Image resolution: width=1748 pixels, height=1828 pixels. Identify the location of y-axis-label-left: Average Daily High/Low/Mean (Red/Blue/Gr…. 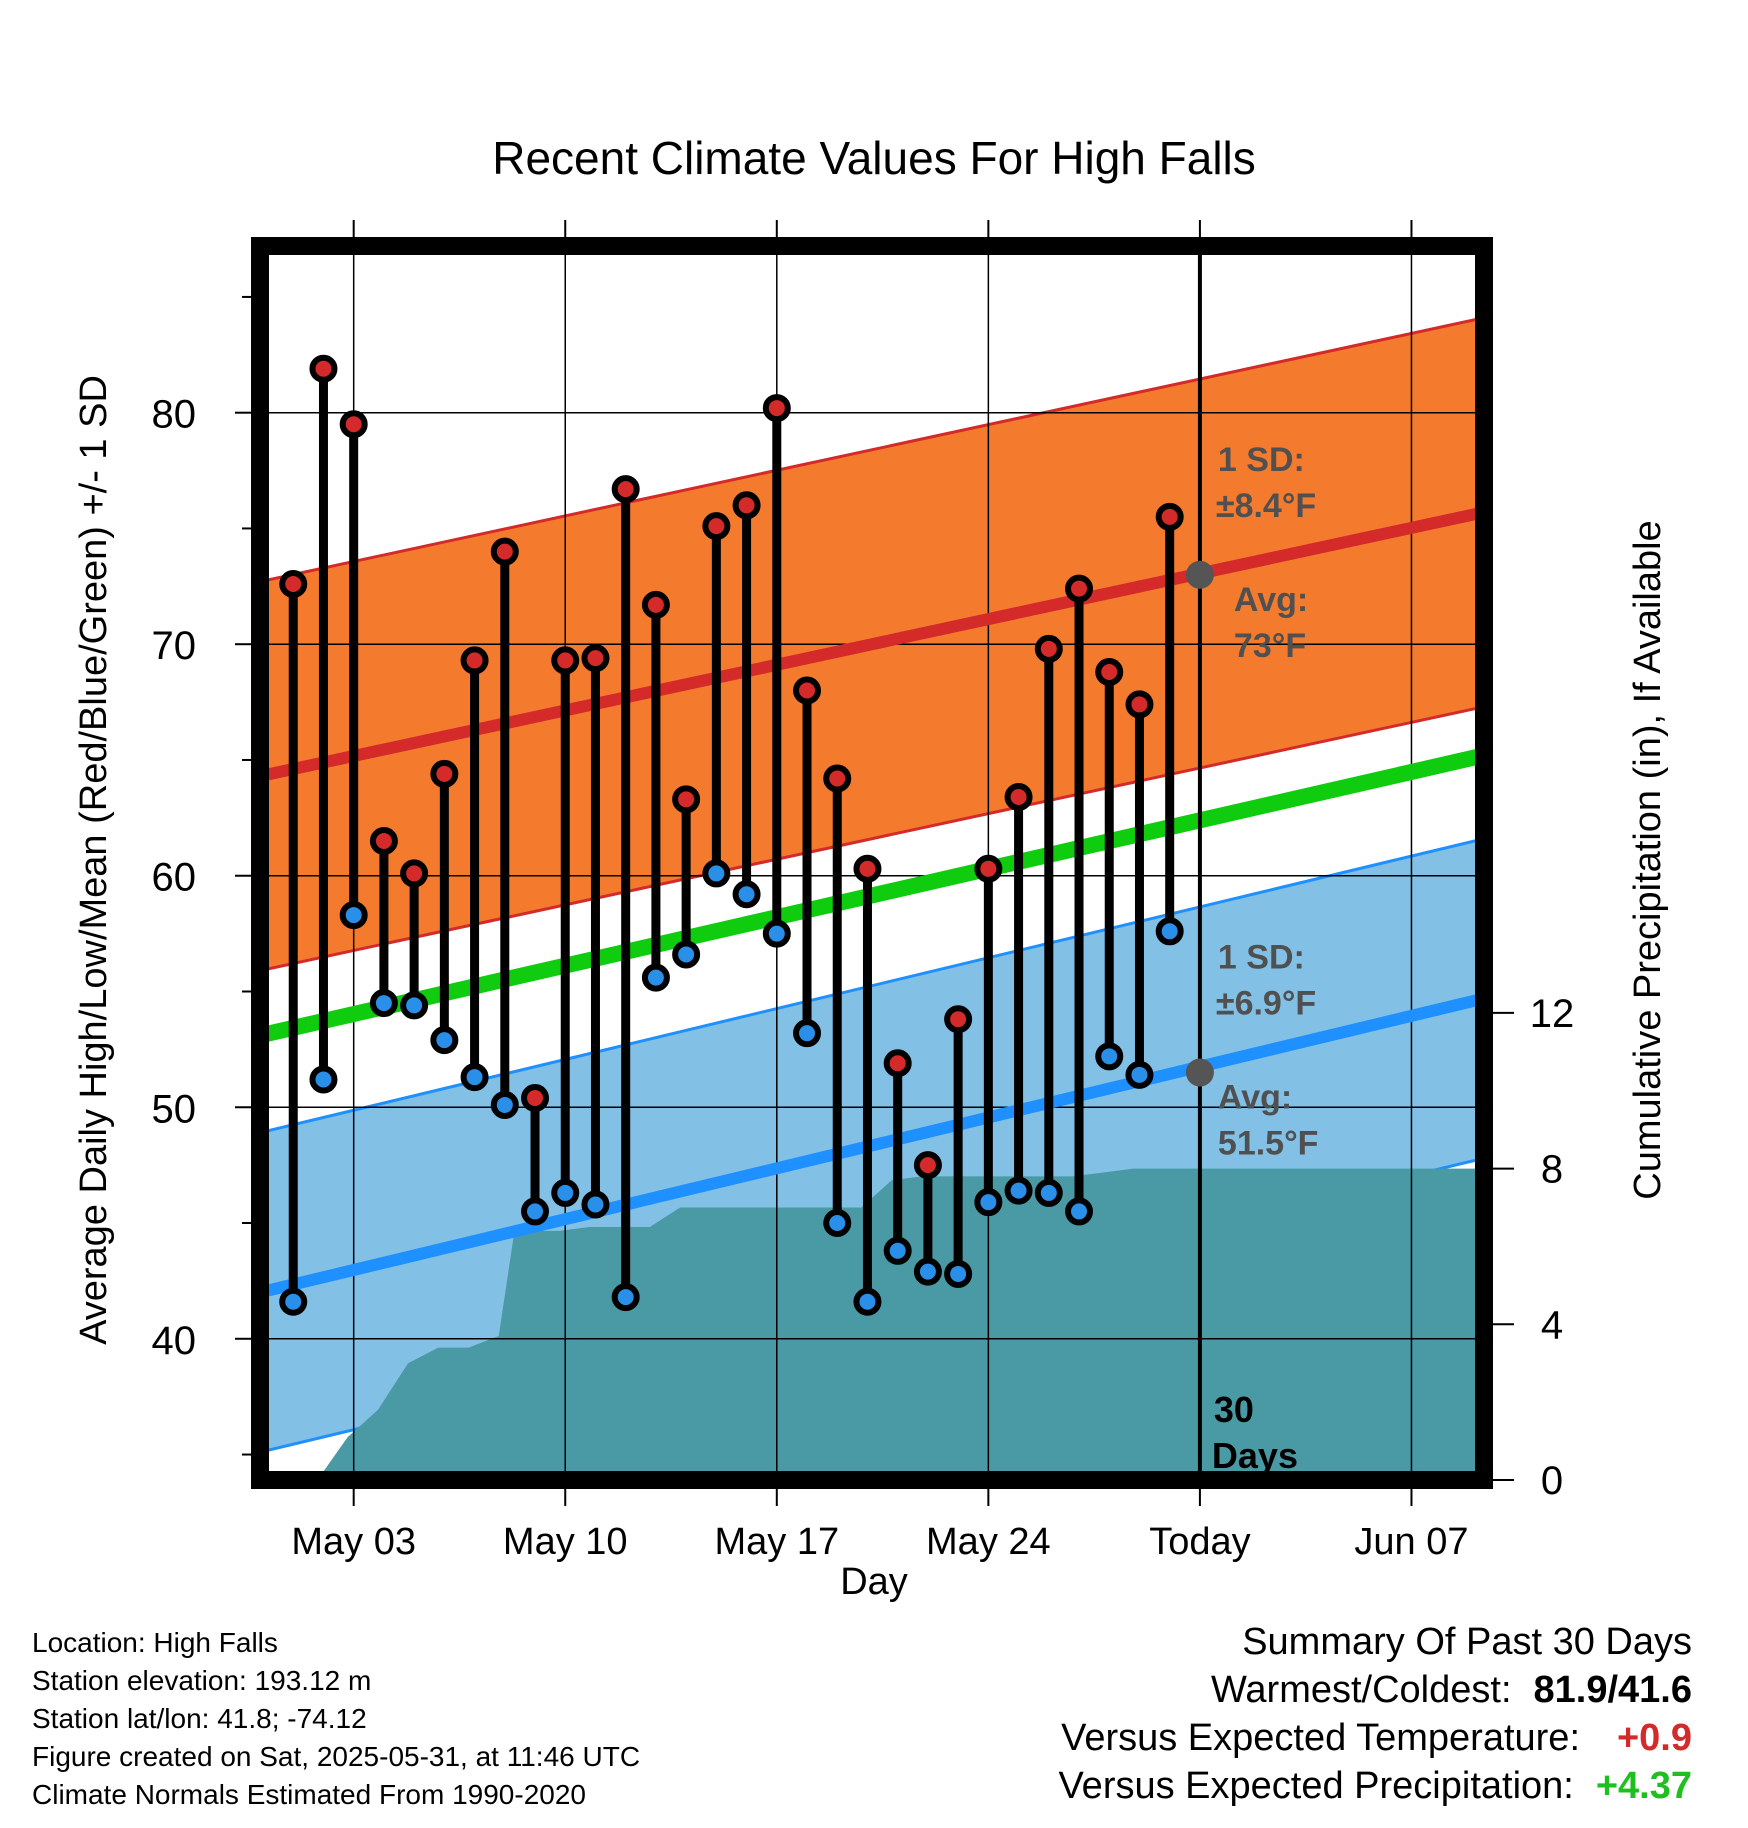
(94, 860).